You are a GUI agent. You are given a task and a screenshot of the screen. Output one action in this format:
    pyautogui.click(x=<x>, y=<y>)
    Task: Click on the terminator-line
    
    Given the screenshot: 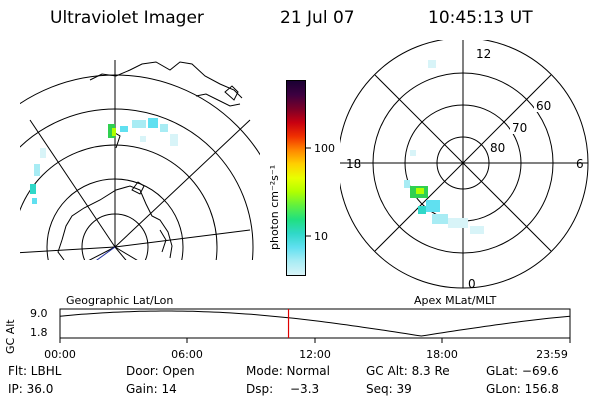 What is the action you would take?
    pyautogui.click(x=106, y=253)
    